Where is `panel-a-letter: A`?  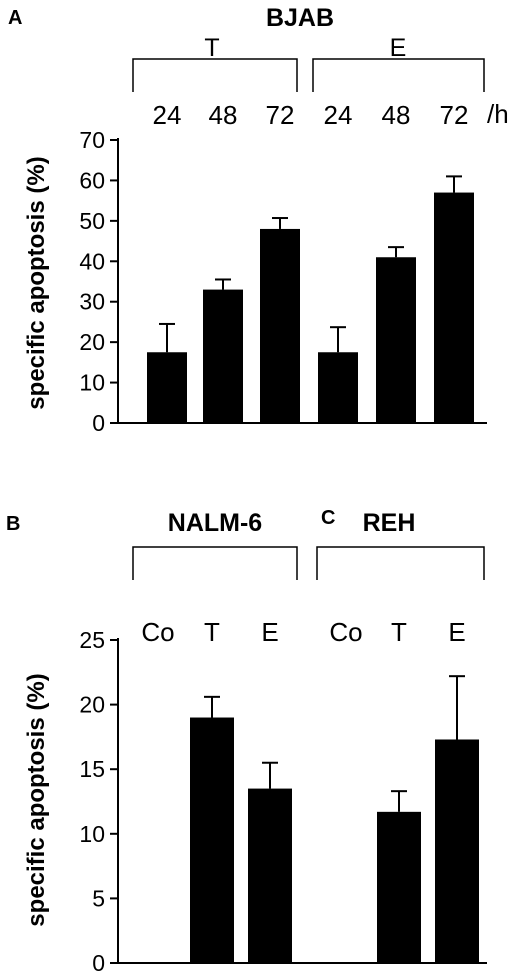 panel-a-letter: A is located at coordinates (15, 18).